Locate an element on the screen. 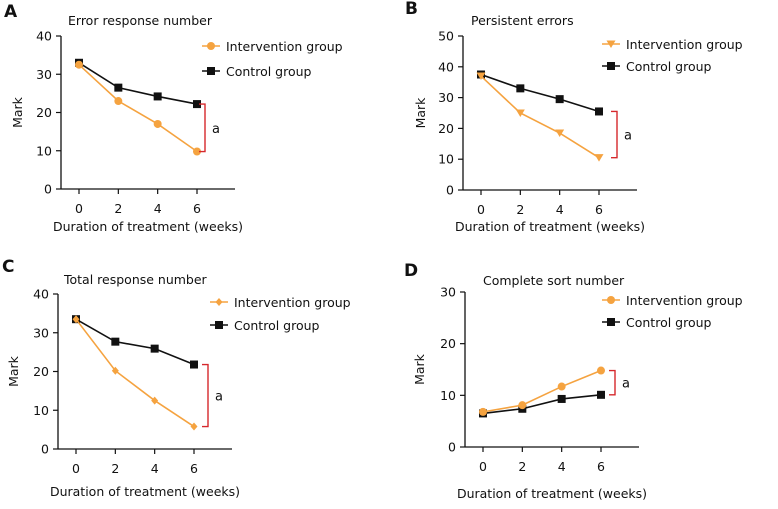 This screenshot has height=509, width=778. panel-letter: A is located at coordinates (11, 12).